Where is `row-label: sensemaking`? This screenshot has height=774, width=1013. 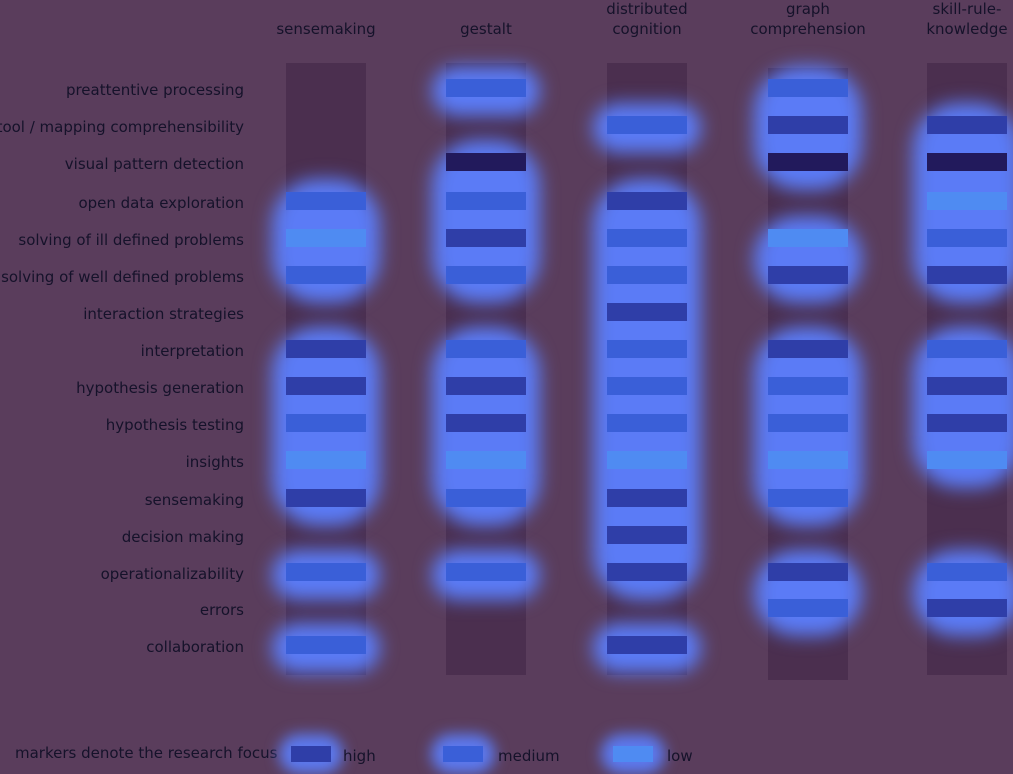
row-label: sensemaking is located at coordinates (194, 500).